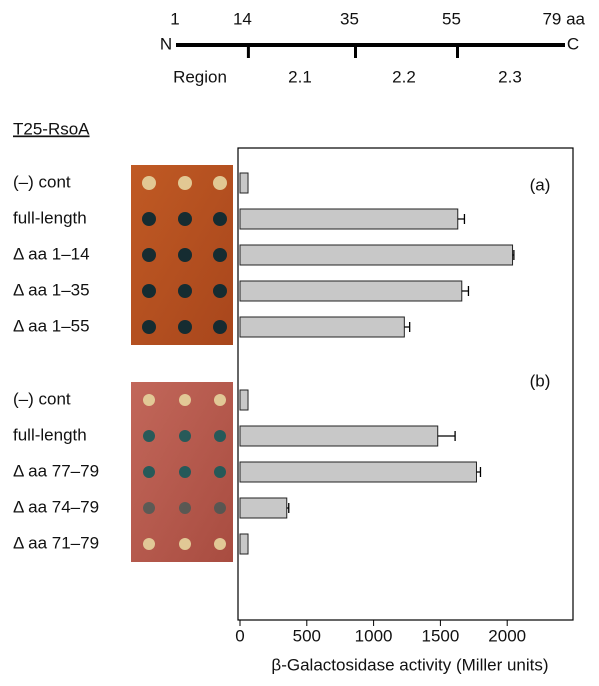 The image size is (599, 686). What do you see at coordinates (242, 18) in the screenshot?
I see `position-label: 14` at bounding box center [242, 18].